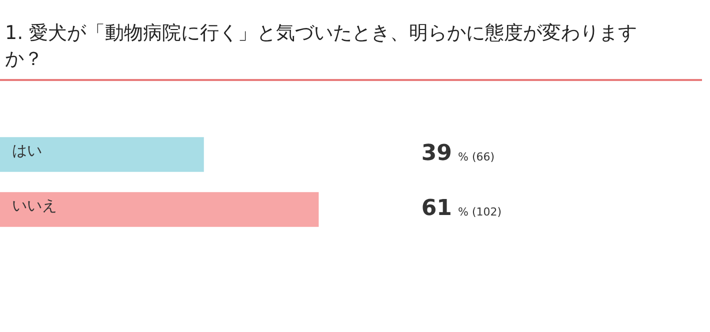 The image size is (710, 332). I want to click on chart-title: 1. 愛犬が「動物病院に行く」と気づいたとき、明らかに態度が変わりますか？, so click(321, 46).